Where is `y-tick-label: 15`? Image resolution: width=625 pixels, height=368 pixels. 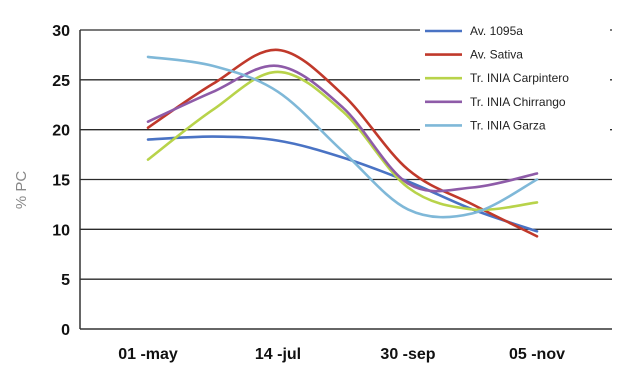
y-tick-label: 15 is located at coordinates (61, 181).